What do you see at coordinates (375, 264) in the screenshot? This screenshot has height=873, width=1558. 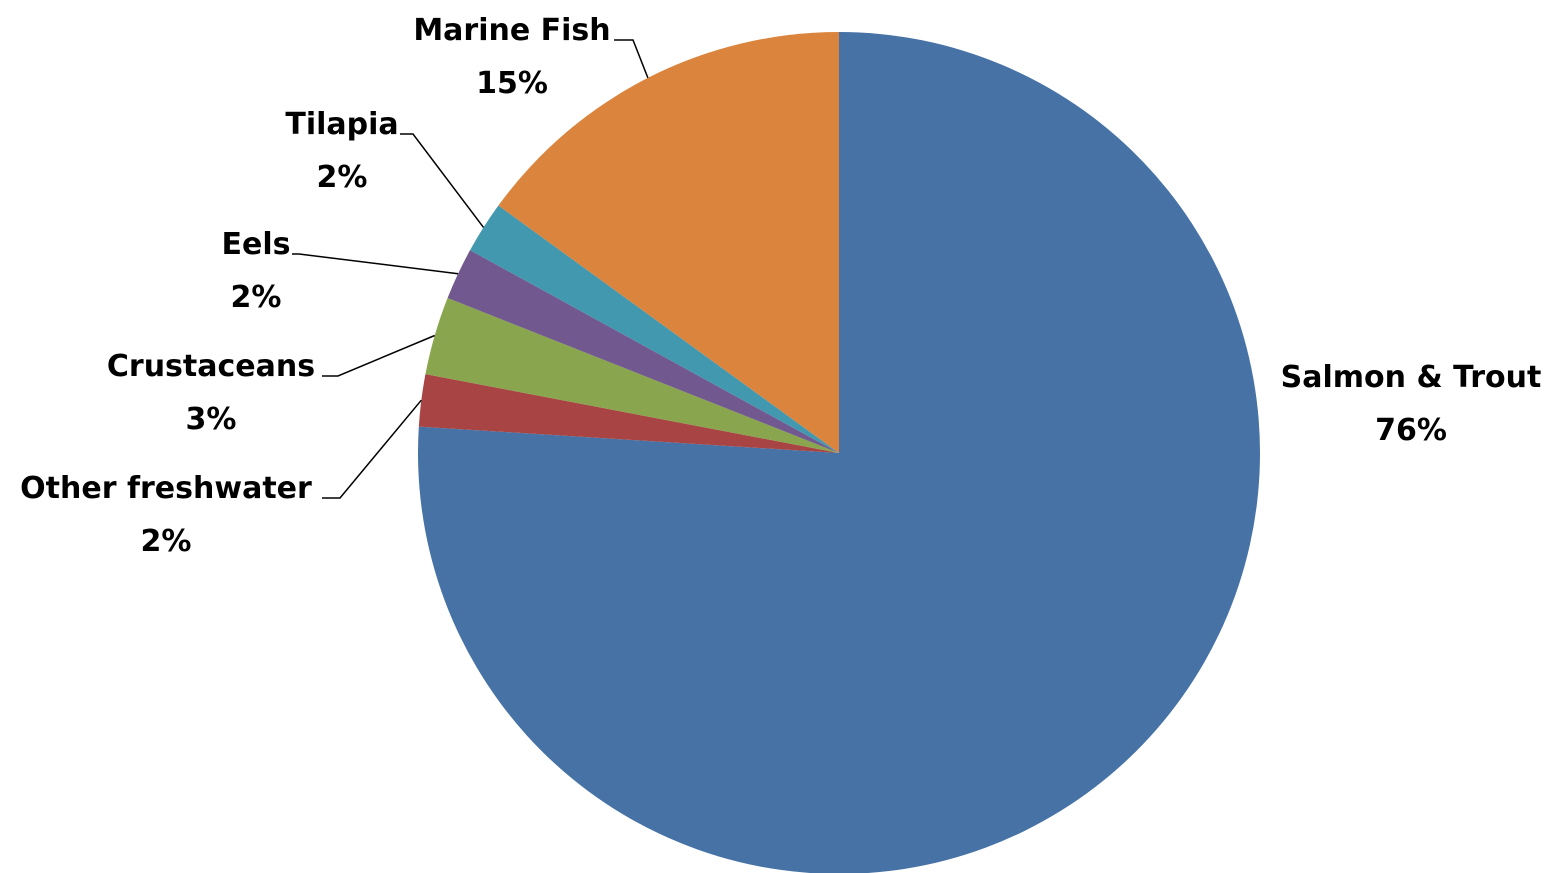 I see `leader-eels` at bounding box center [375, 264].